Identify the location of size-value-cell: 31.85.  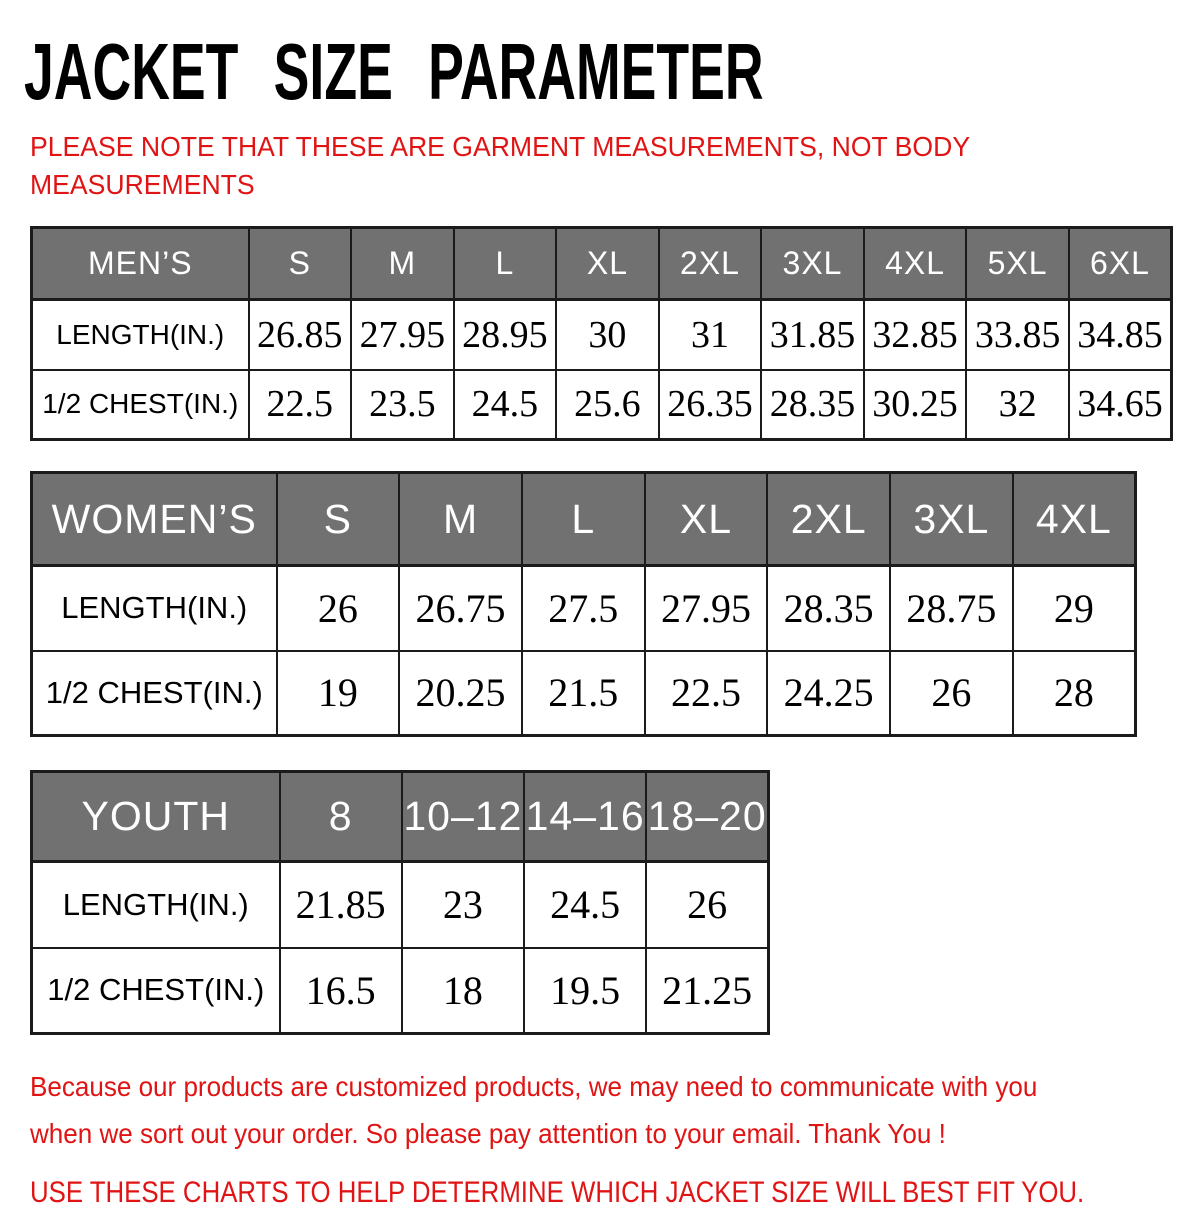
(812, 334).